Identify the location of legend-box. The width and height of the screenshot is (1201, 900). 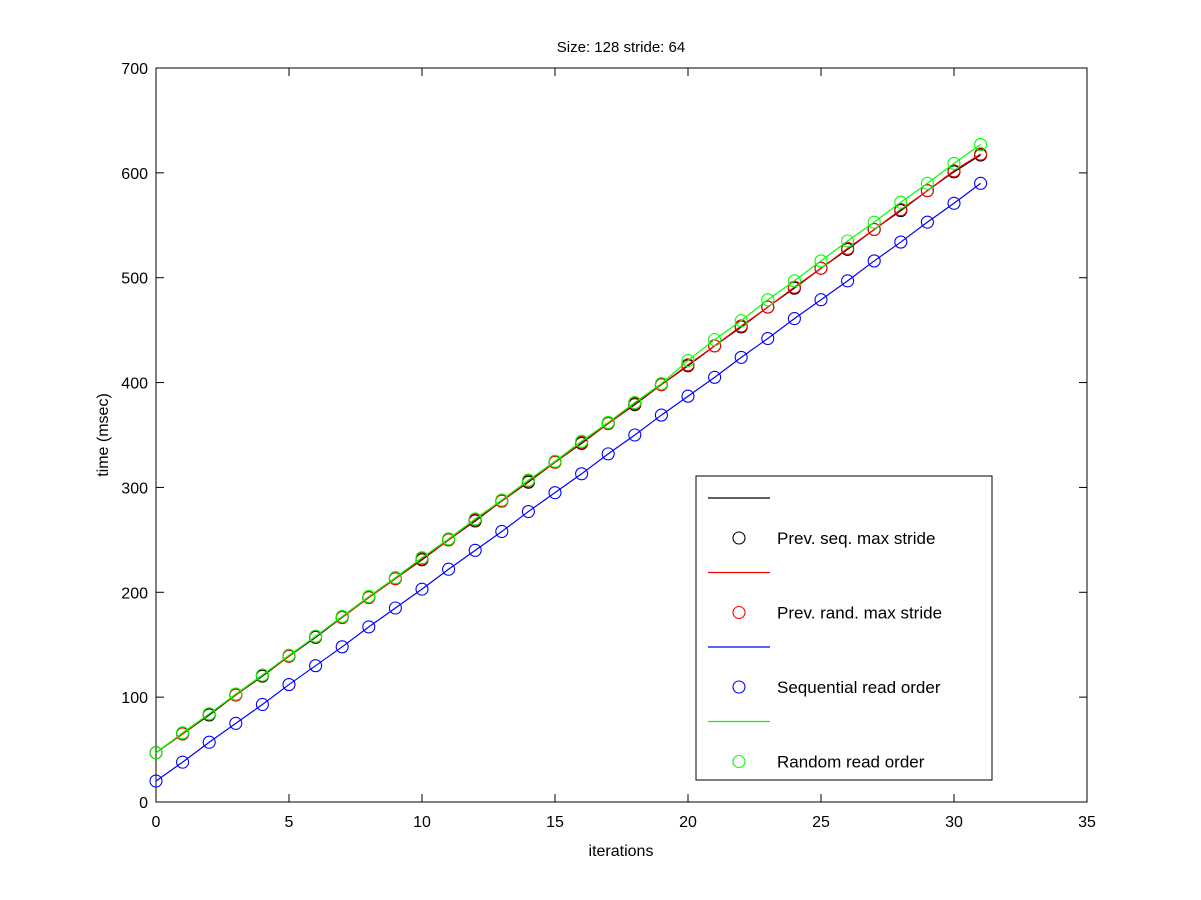
(844, 628).